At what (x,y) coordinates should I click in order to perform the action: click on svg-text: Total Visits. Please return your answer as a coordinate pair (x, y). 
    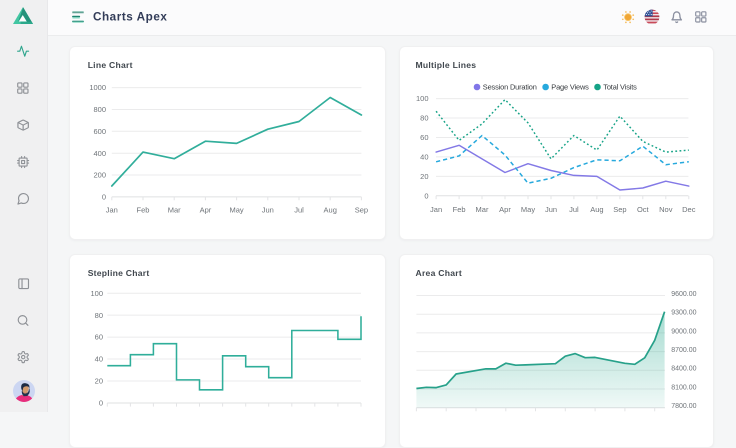
    Looking at the image, I should click on (620, 87).